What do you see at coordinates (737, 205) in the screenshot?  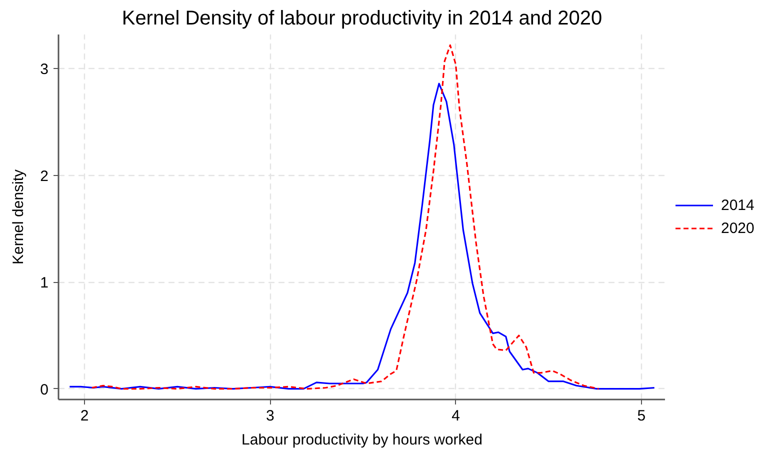 I see `legend-label: 2014` at bounding box center [737, 205].